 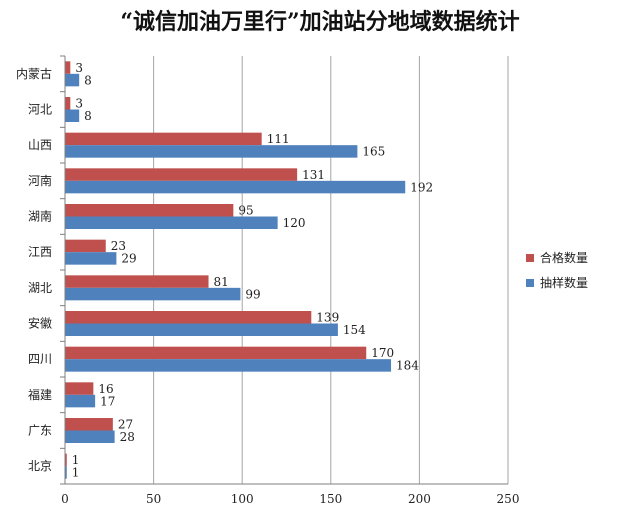 What do you see at coordinates (320, 22) in the screenshot?
I see `chart-title: “诚信加油万里行”加油站分地域数据统计` at bounding box center [320, 22].